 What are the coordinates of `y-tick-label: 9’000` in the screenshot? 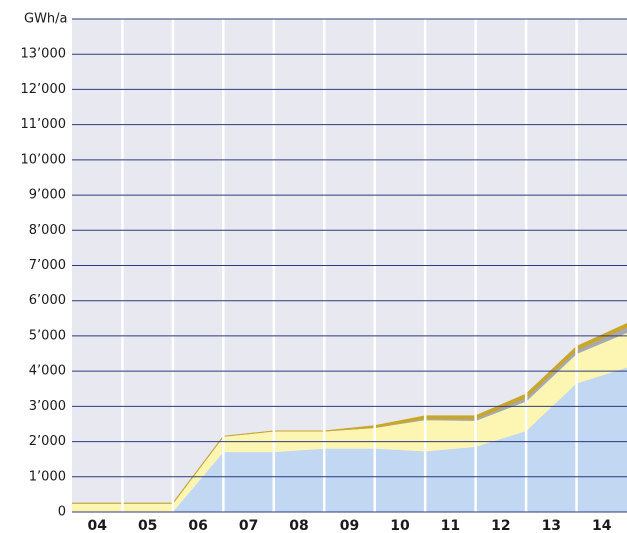 It's located at (47, 195).